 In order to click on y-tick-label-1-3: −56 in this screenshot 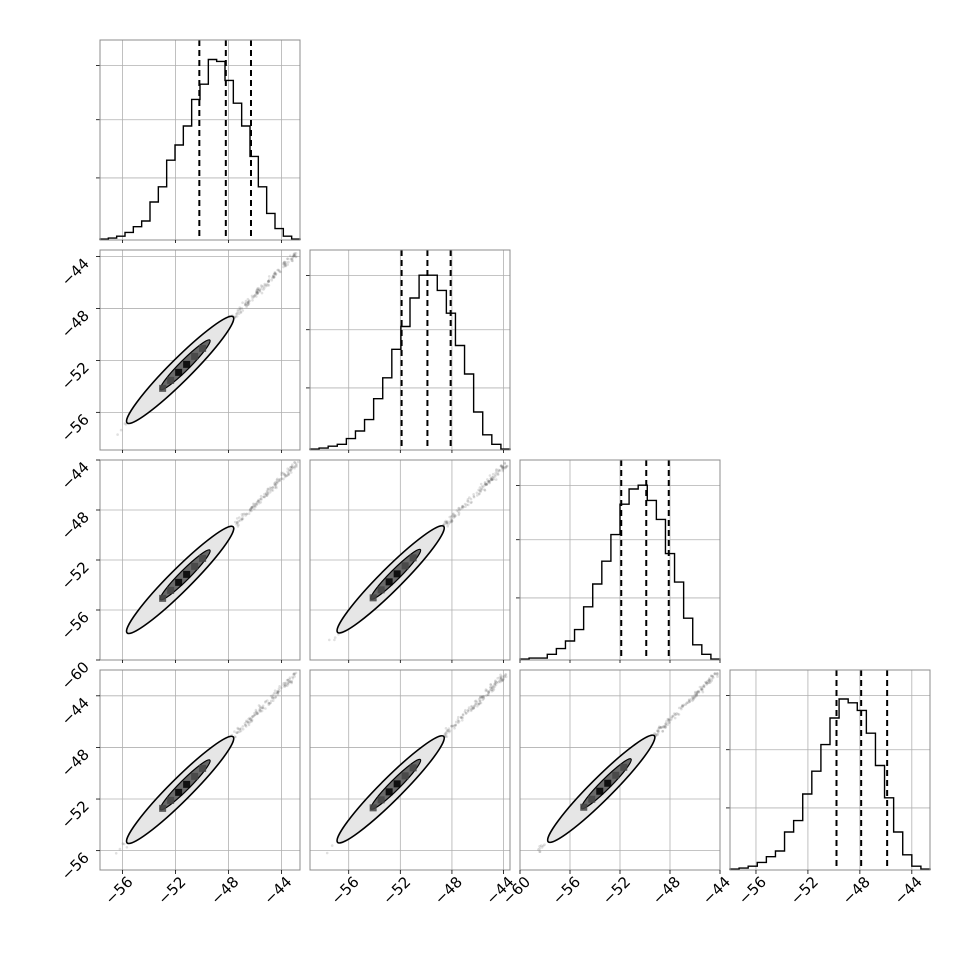, I will do `click(75, 427)`.